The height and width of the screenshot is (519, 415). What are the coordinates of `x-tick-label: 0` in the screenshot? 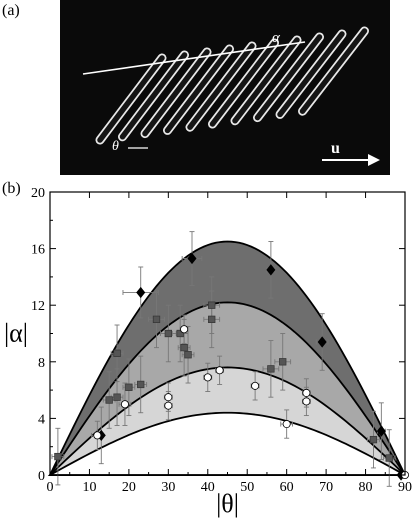 It's located at (50, 487).